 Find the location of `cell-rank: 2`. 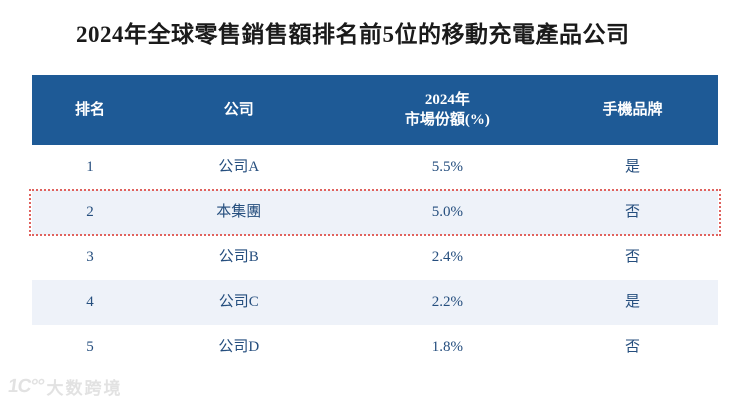

cell-rank: 2 is located at coordinates (90, 212).